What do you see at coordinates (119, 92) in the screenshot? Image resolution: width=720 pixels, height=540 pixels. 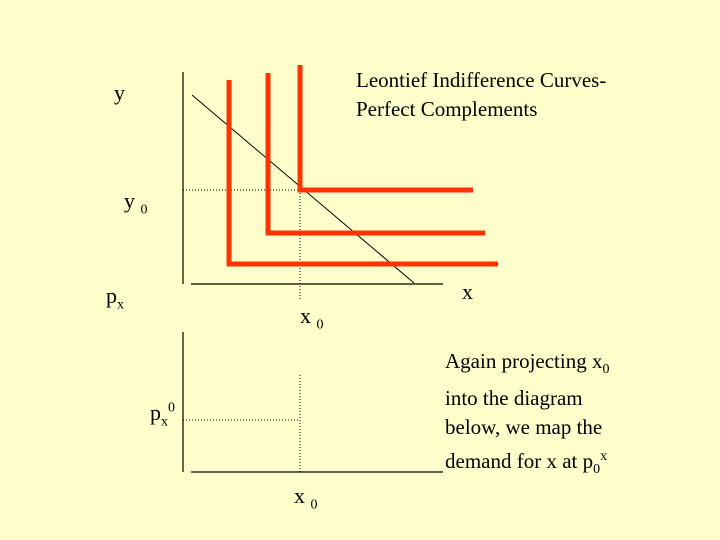 I see `y-axis-label: y` at bounding box center [119, 92].